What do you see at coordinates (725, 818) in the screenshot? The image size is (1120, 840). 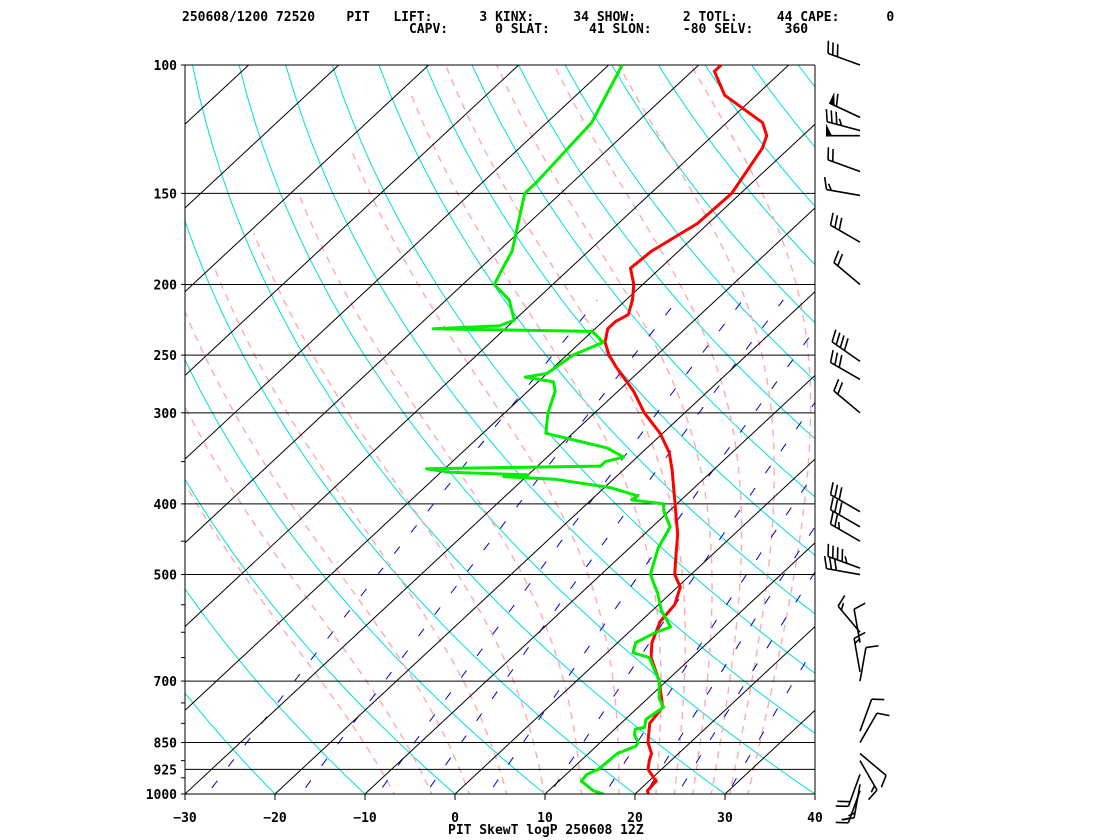 I see `temperature-tick-label: 30` at bounding box center [725, 818].